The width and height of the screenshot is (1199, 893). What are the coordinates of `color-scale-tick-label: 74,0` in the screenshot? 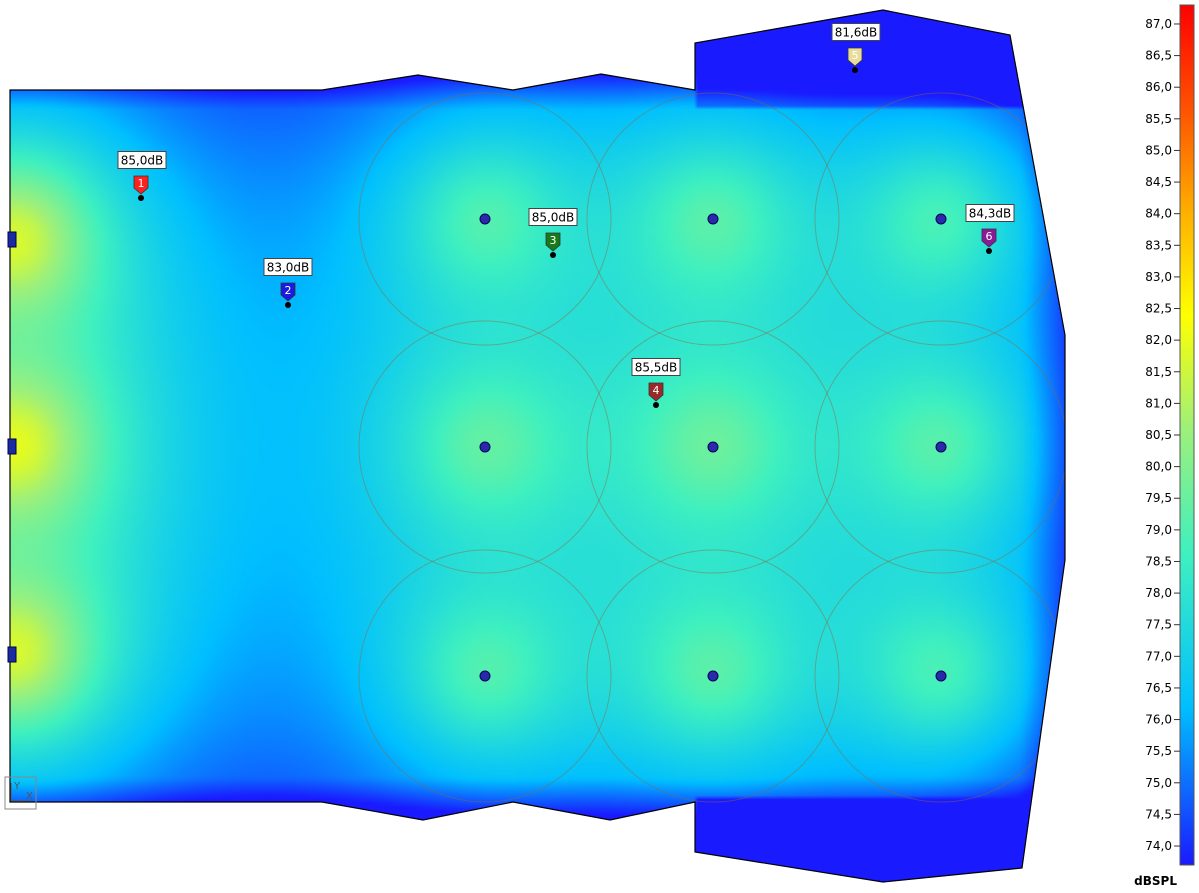 It's located at (1158, 846).